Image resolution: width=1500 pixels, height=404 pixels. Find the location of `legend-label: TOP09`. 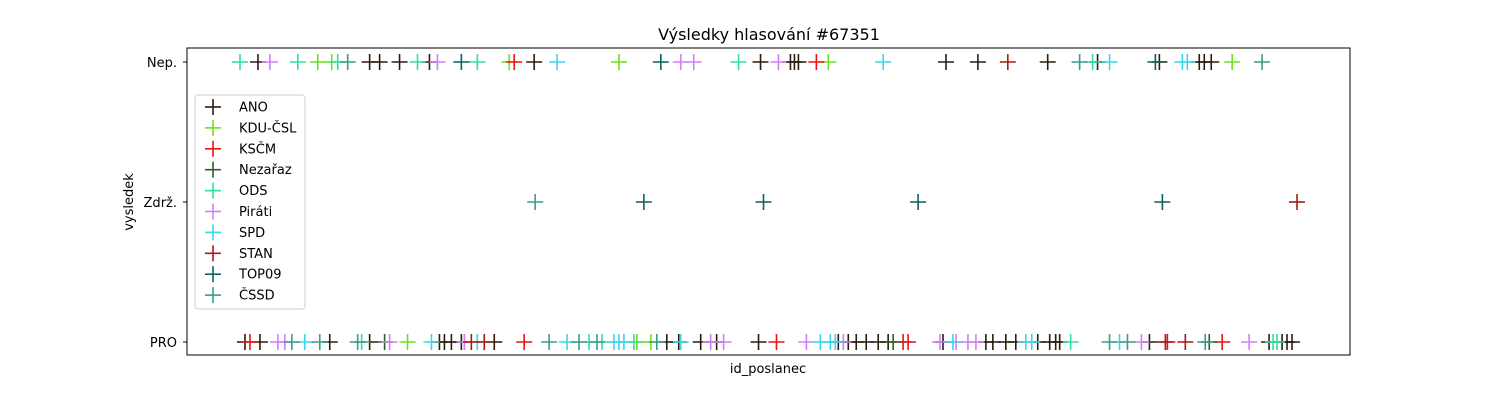

legend-label: TOP09 is located at coordinates (260, 275).